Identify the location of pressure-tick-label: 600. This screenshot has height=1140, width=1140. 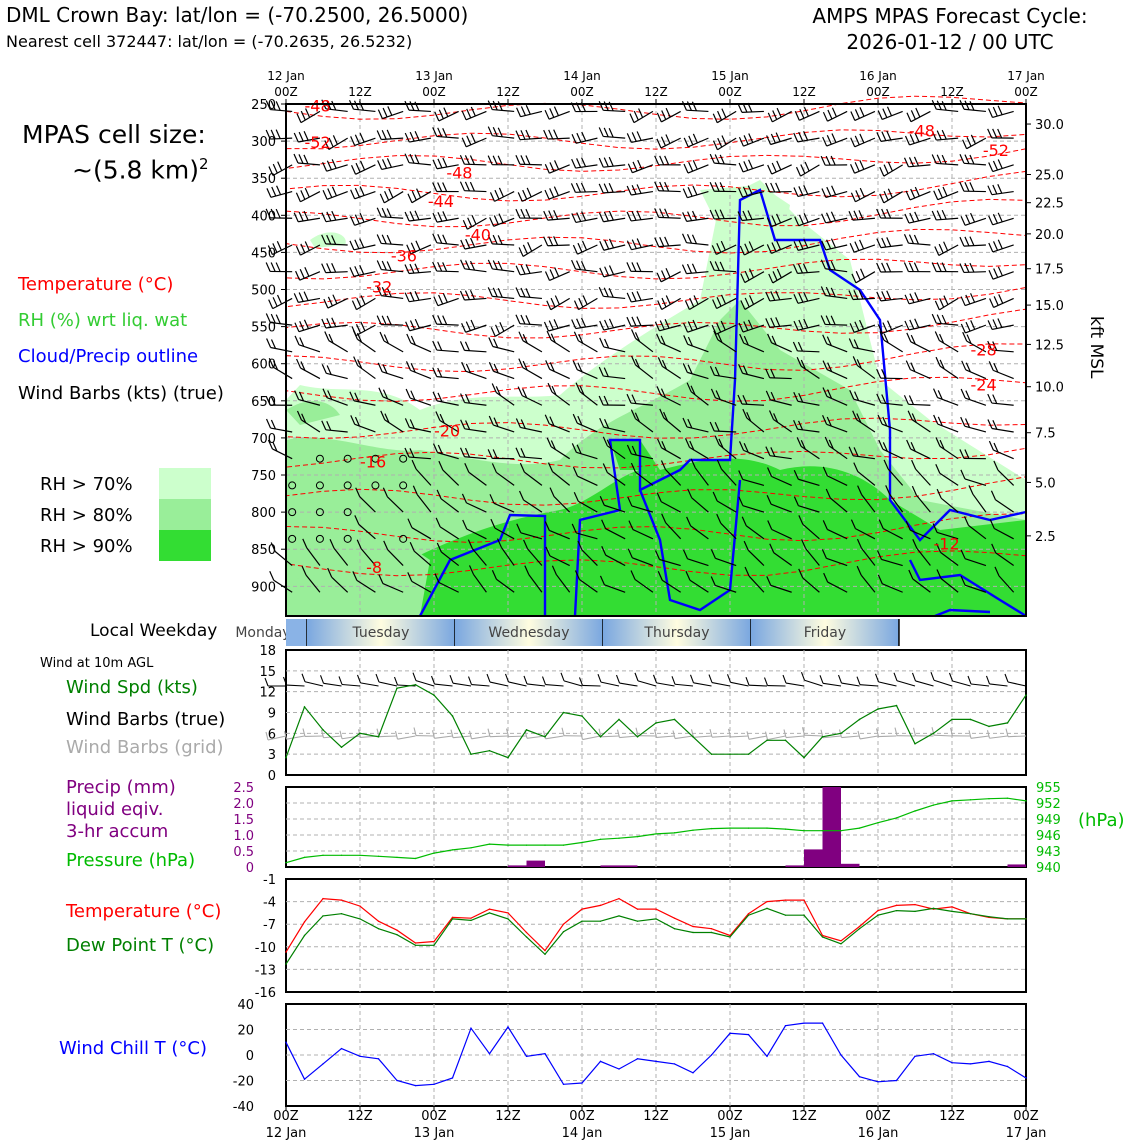
(263, 365).